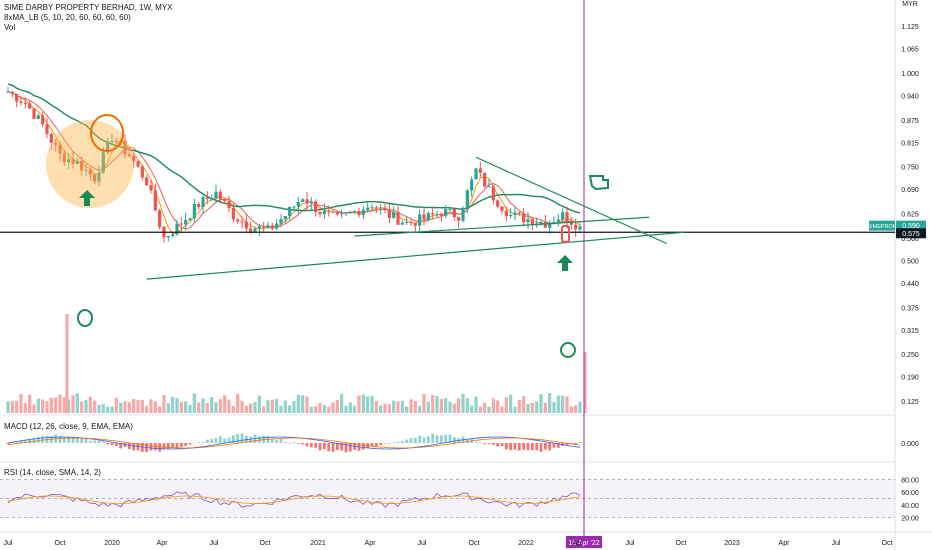 This screenshot has width=932, height=550. I want to click on price-tick-label: 1.065, so click(910, 50).